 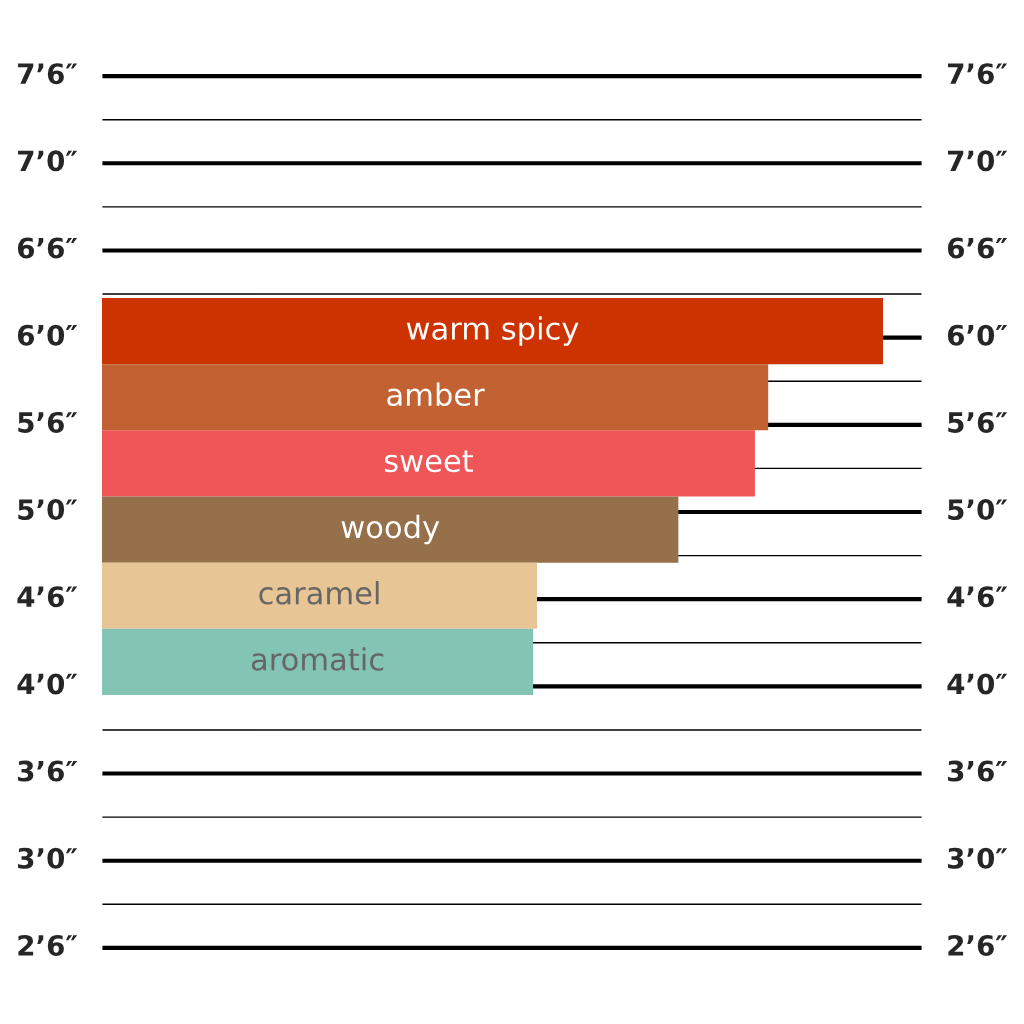 I want to click on y-tick-label: warm spicy, so click(x=492, y=331).